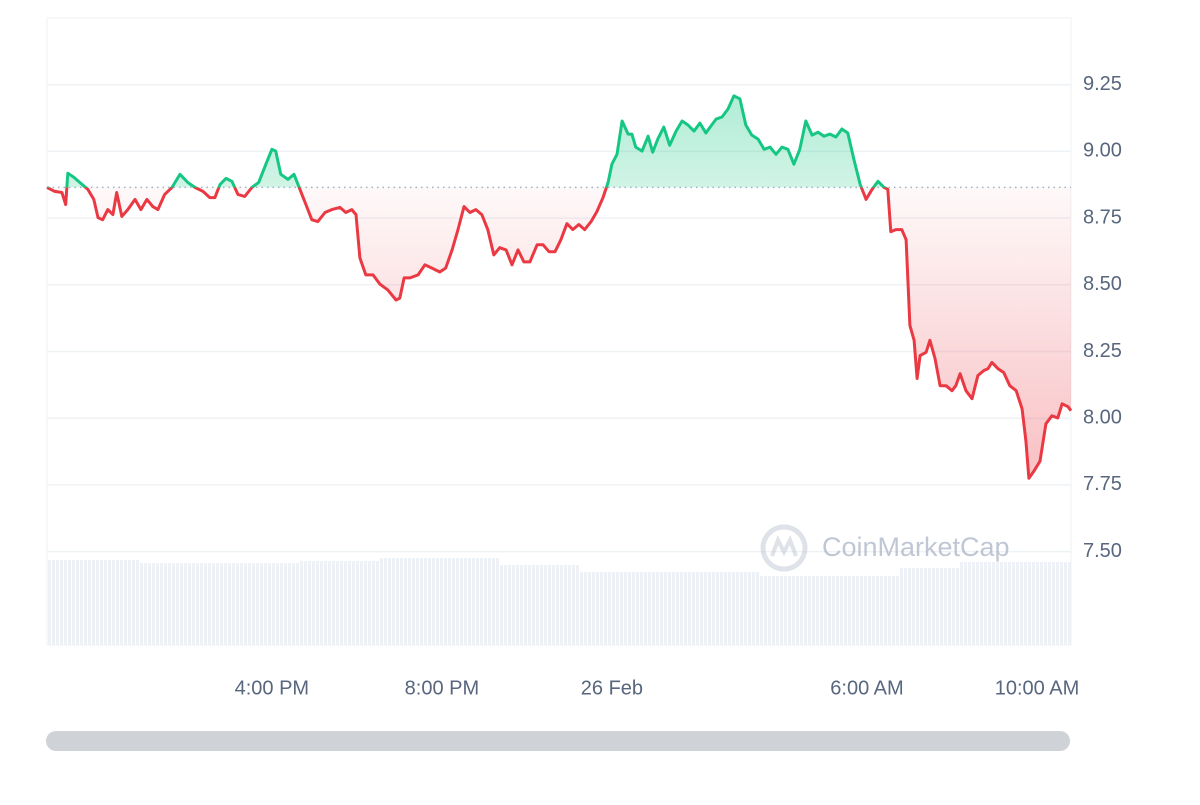 The width and height of the screenshot is (1200, 805). I want to click on y-tick-label: 9.25, so click(1102, 84).